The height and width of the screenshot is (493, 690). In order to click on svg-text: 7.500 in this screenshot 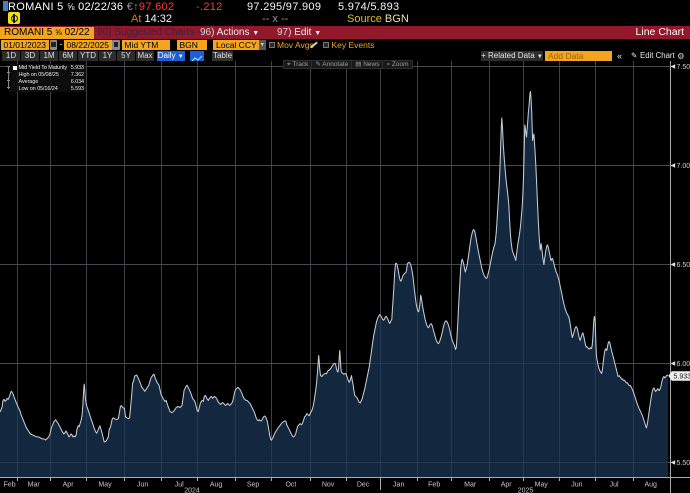, I will do `click(683, 67)`.